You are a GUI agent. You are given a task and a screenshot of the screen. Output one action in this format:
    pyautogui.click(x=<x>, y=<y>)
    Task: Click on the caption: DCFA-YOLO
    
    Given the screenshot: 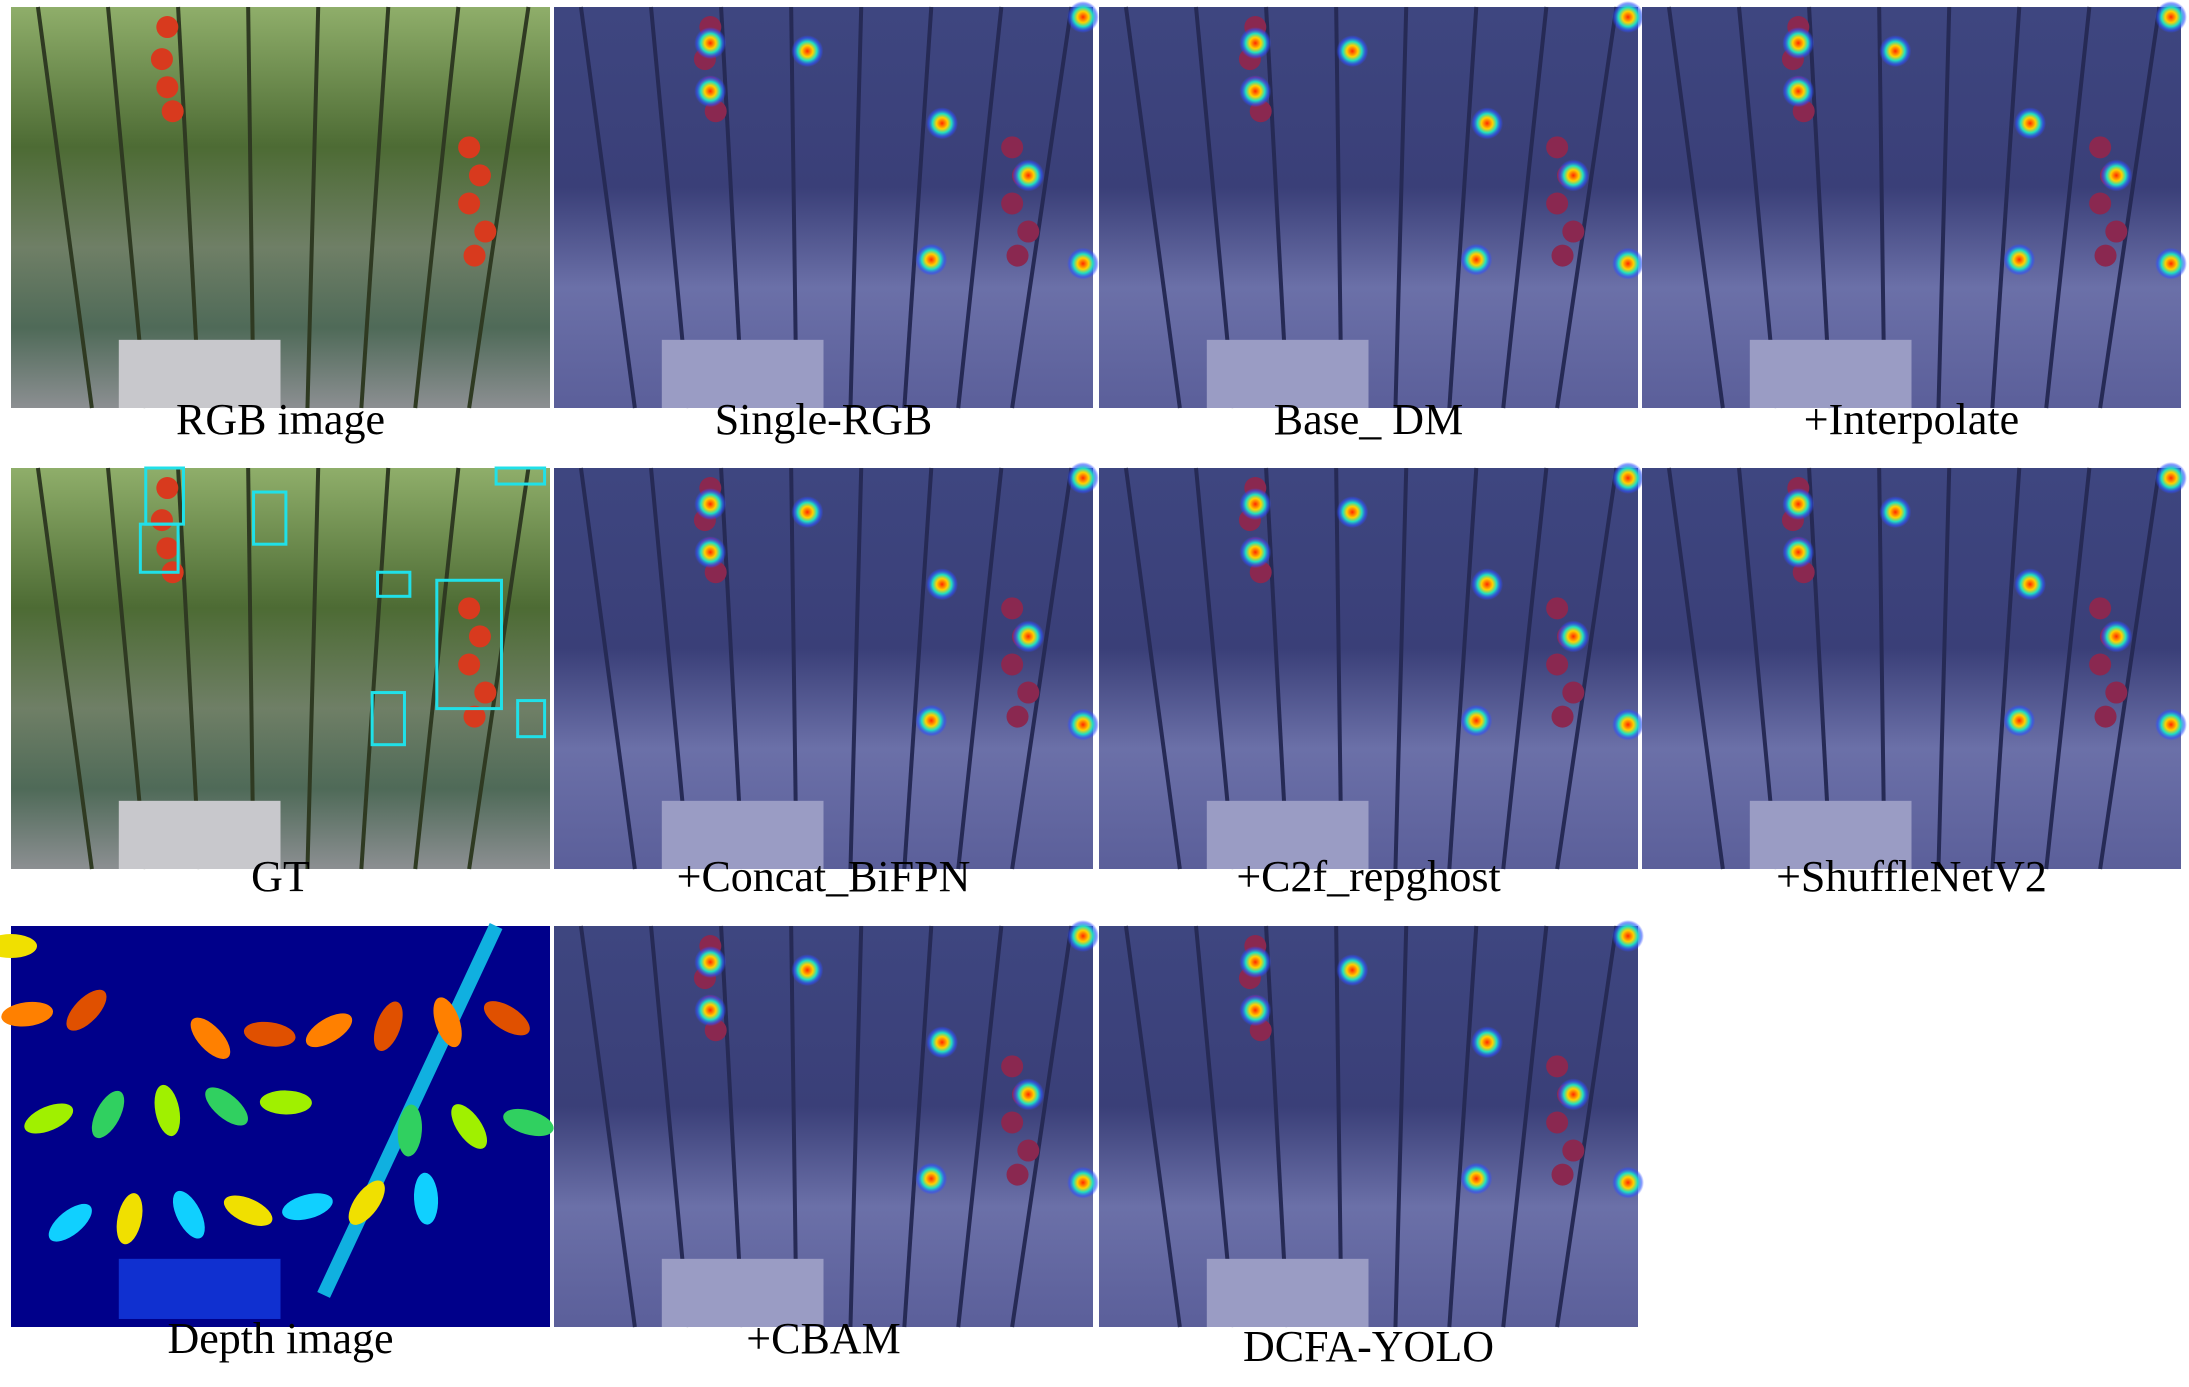 What is the action you would take?
    pyautogui.click(x=1368, y=1346)
    